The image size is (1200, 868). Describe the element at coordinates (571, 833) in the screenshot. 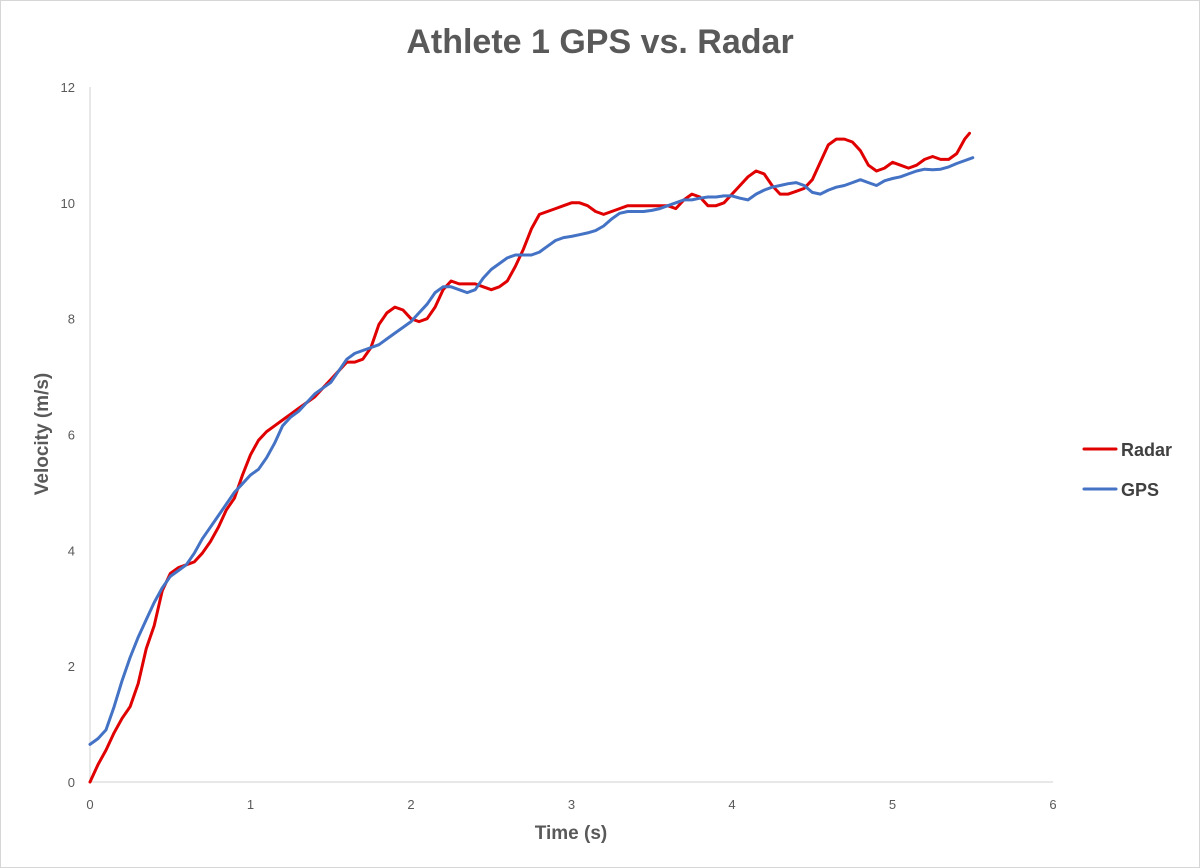

I see `x-axis-title: Time (s)` at that location.